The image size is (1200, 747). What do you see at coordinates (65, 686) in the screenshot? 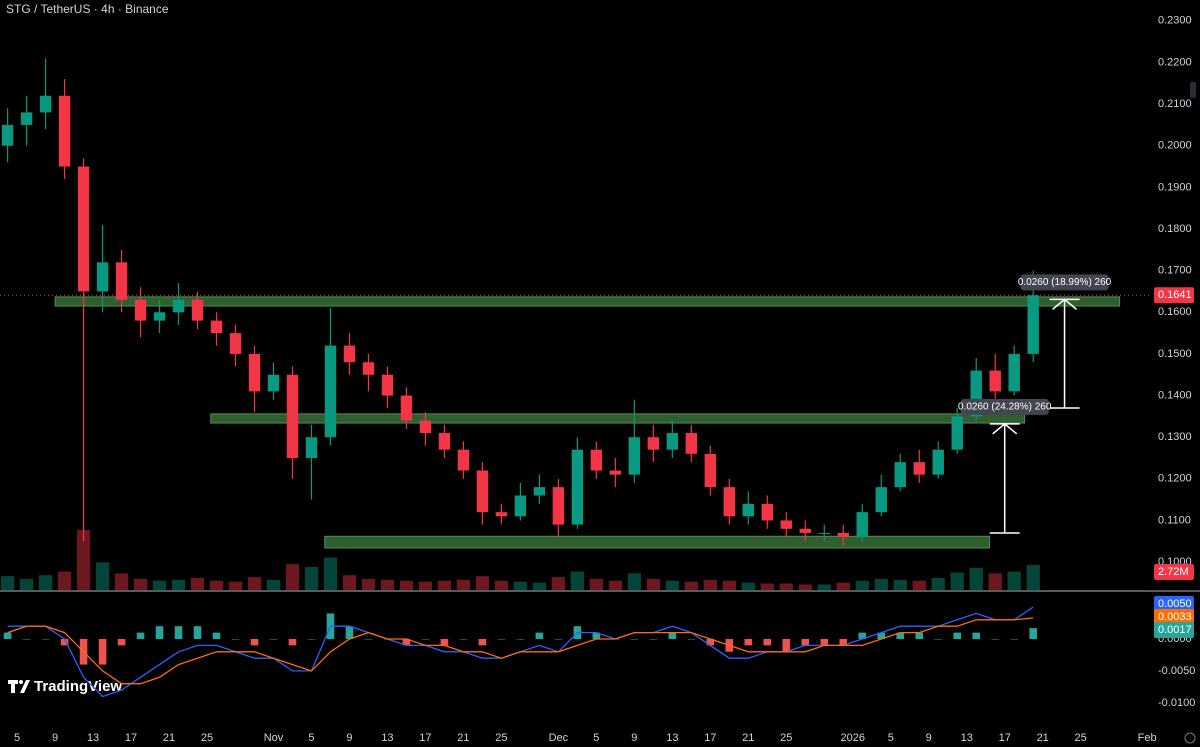
I see `brand-logo: TradingView` at bounding box center [65, 686].